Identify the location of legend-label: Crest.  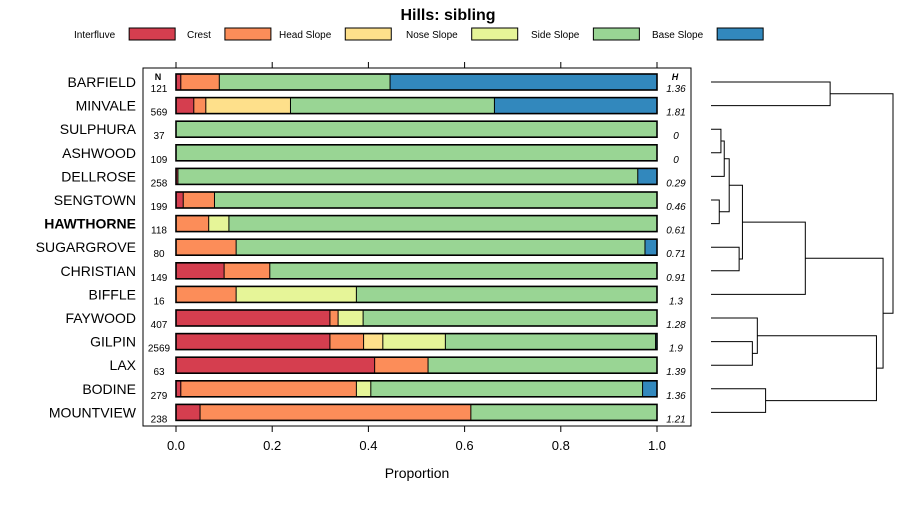
(199, 35).